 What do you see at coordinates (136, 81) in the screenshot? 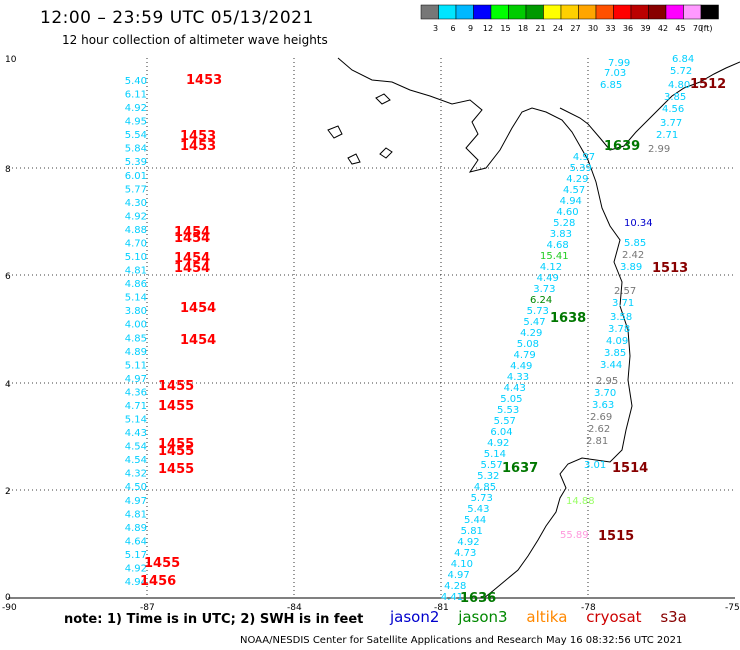
I see `swh-value: 5.40` at bounding box center [136, 81].